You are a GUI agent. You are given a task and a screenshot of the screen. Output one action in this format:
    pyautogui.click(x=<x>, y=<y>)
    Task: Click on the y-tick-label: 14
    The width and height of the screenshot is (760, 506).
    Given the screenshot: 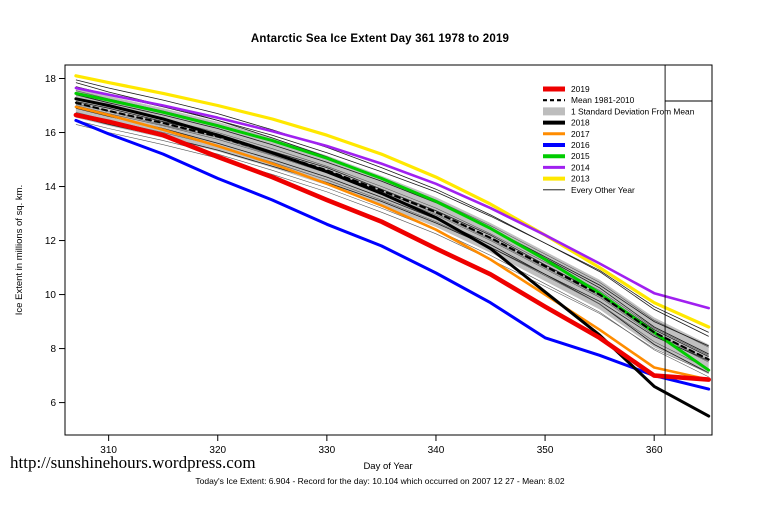 What is the action you would take?
    pyautogui.click(x=51, y=187)
    